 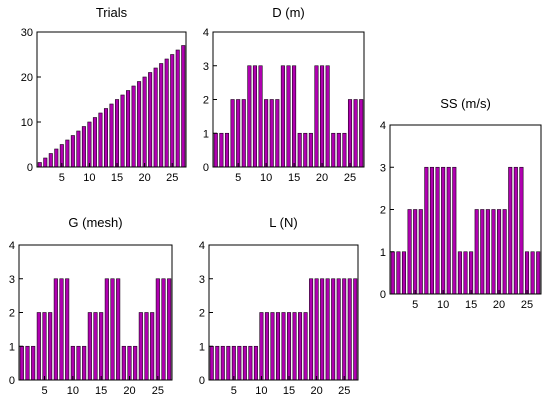 What do you see at coordinates (206, 67) in the screenshot?
I see `y-tick-label: 3` at bounding box center [206, 67].